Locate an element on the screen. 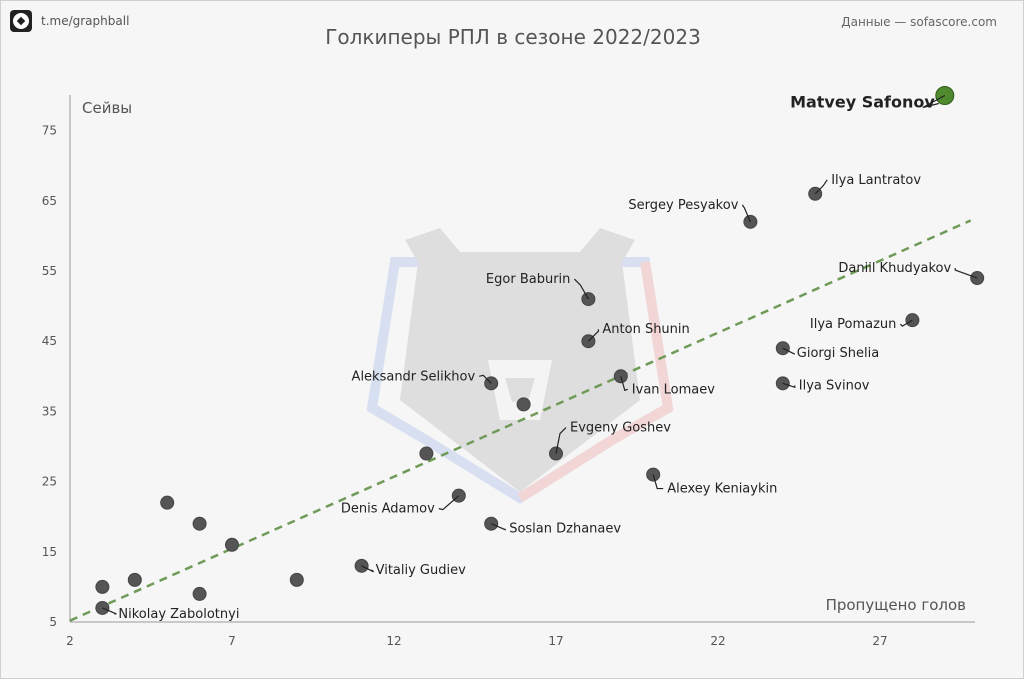 The height and width of the screenshot is (679, 1024). point-label: Egor Baburin is located at coordinates (528, 279).